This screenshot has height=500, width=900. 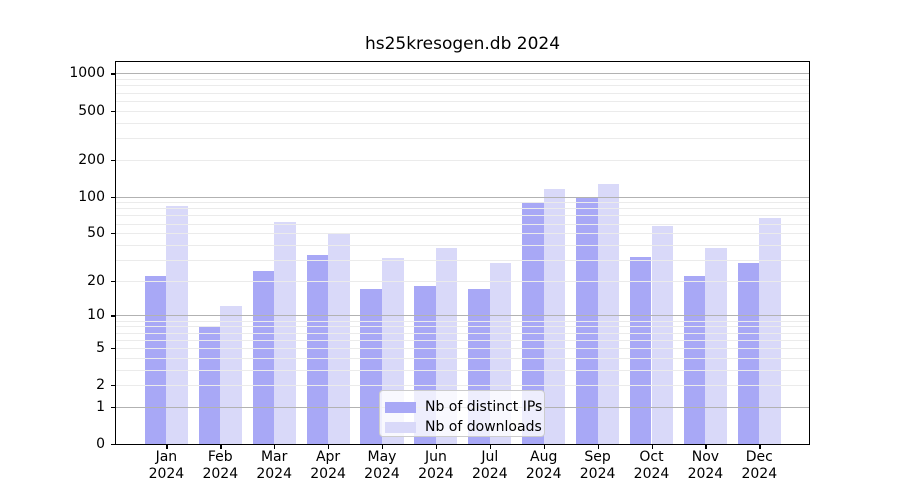 I want to click on x-tick-month: Jul, so click(x=490, y=457).